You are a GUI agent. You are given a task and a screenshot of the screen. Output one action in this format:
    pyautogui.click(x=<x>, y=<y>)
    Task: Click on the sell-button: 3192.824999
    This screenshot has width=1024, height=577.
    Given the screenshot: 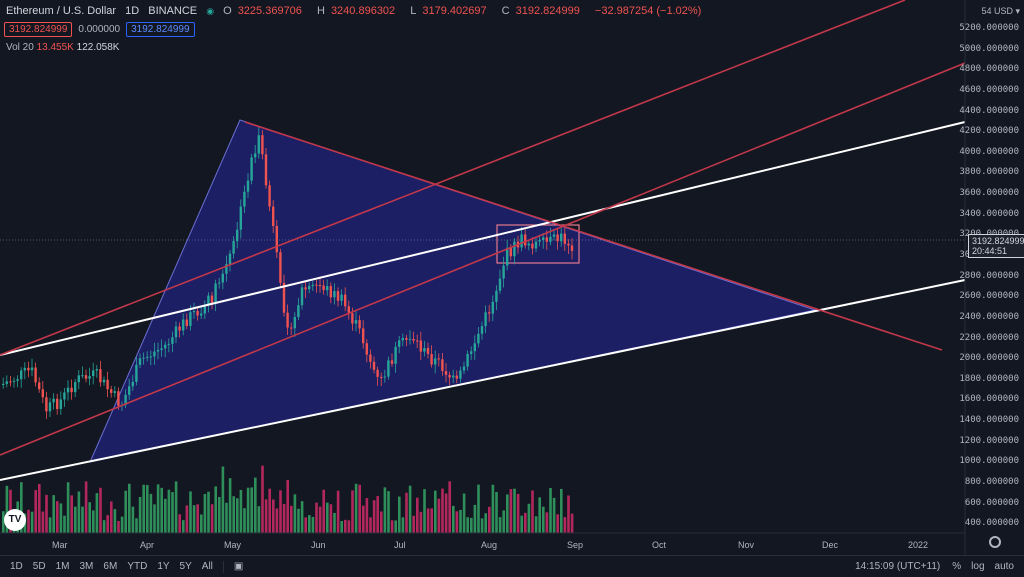 What is the action you would take?
    pyautogui.click(x=38, y=29)
    